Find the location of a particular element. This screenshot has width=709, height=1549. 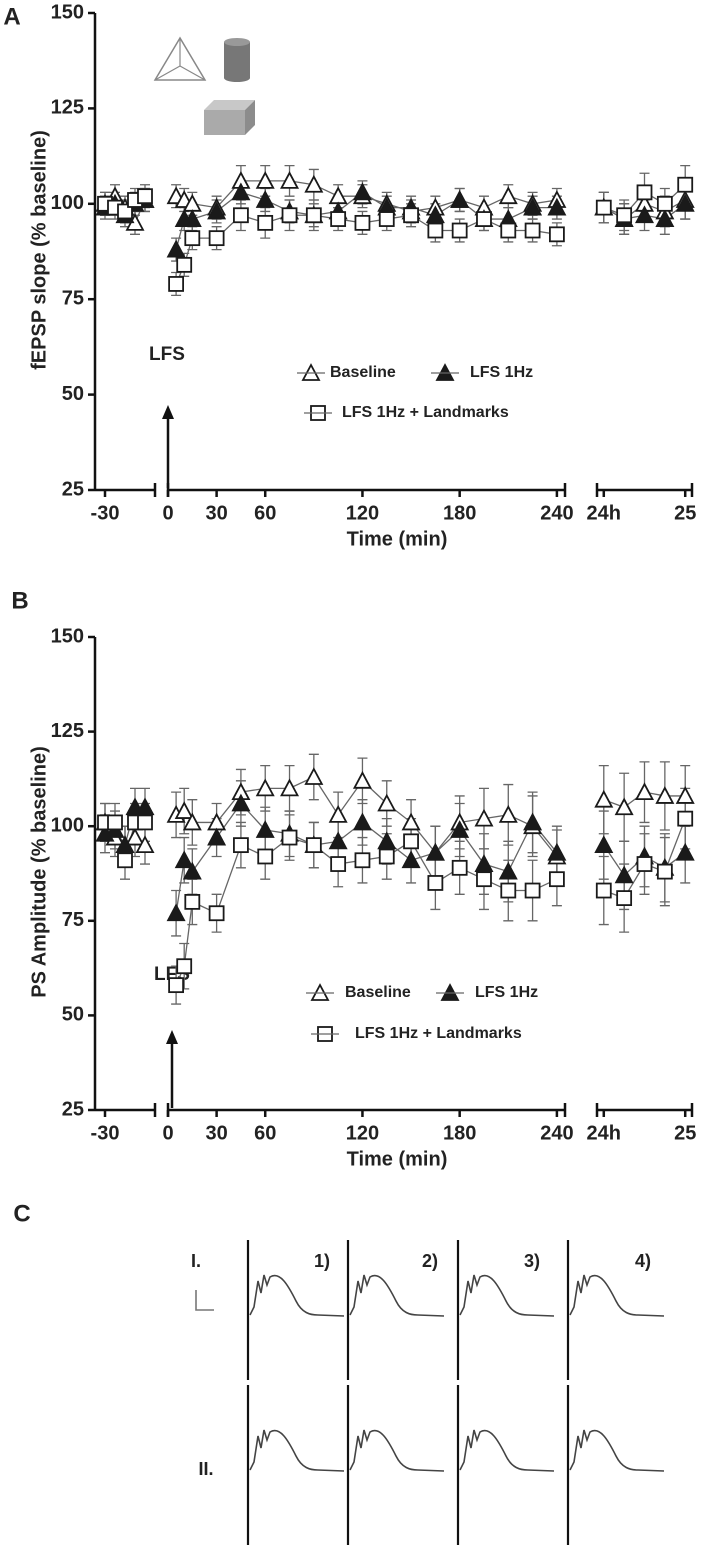

panel-label: A is located at coordinates (11, 16).